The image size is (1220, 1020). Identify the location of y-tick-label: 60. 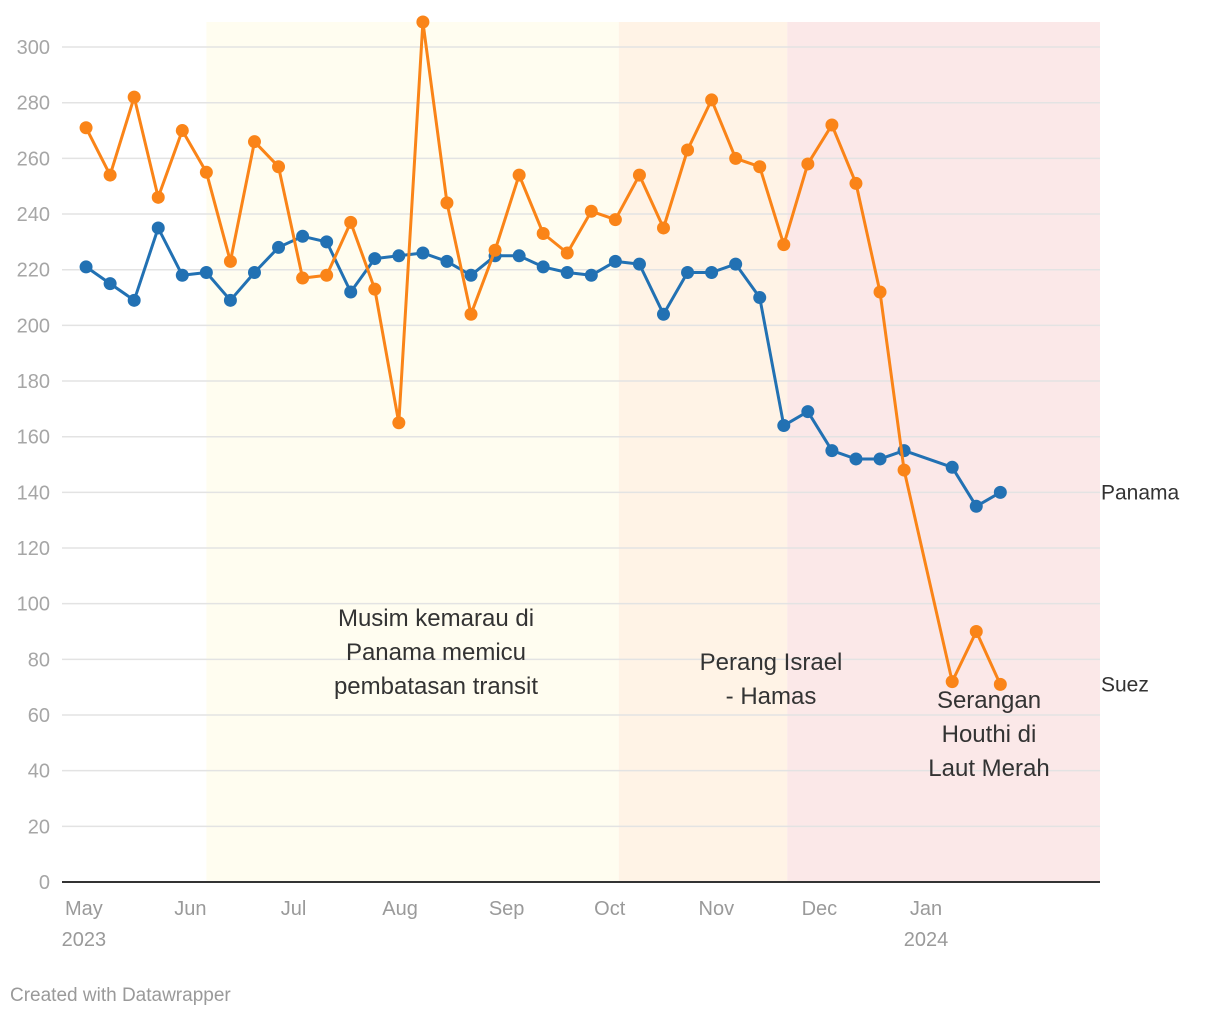
(39, 716).